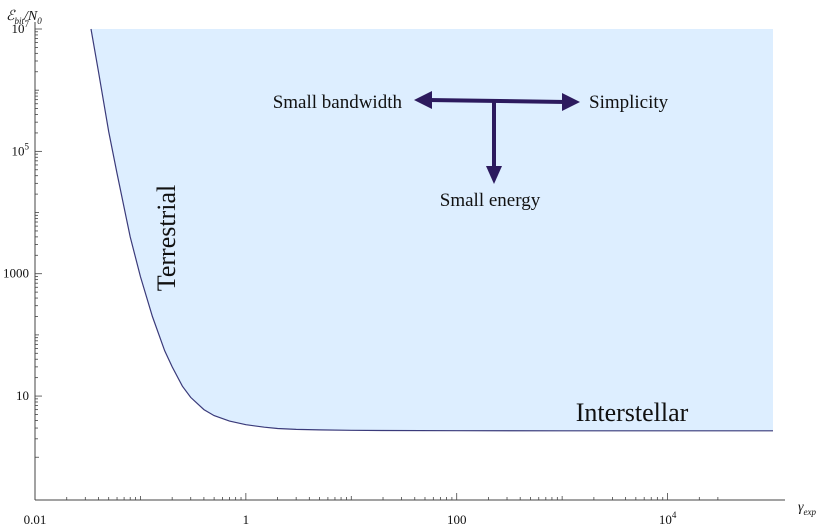 The image size is (830, 532). I want to click on x-tick-label: 0.01, so click(35, 519).